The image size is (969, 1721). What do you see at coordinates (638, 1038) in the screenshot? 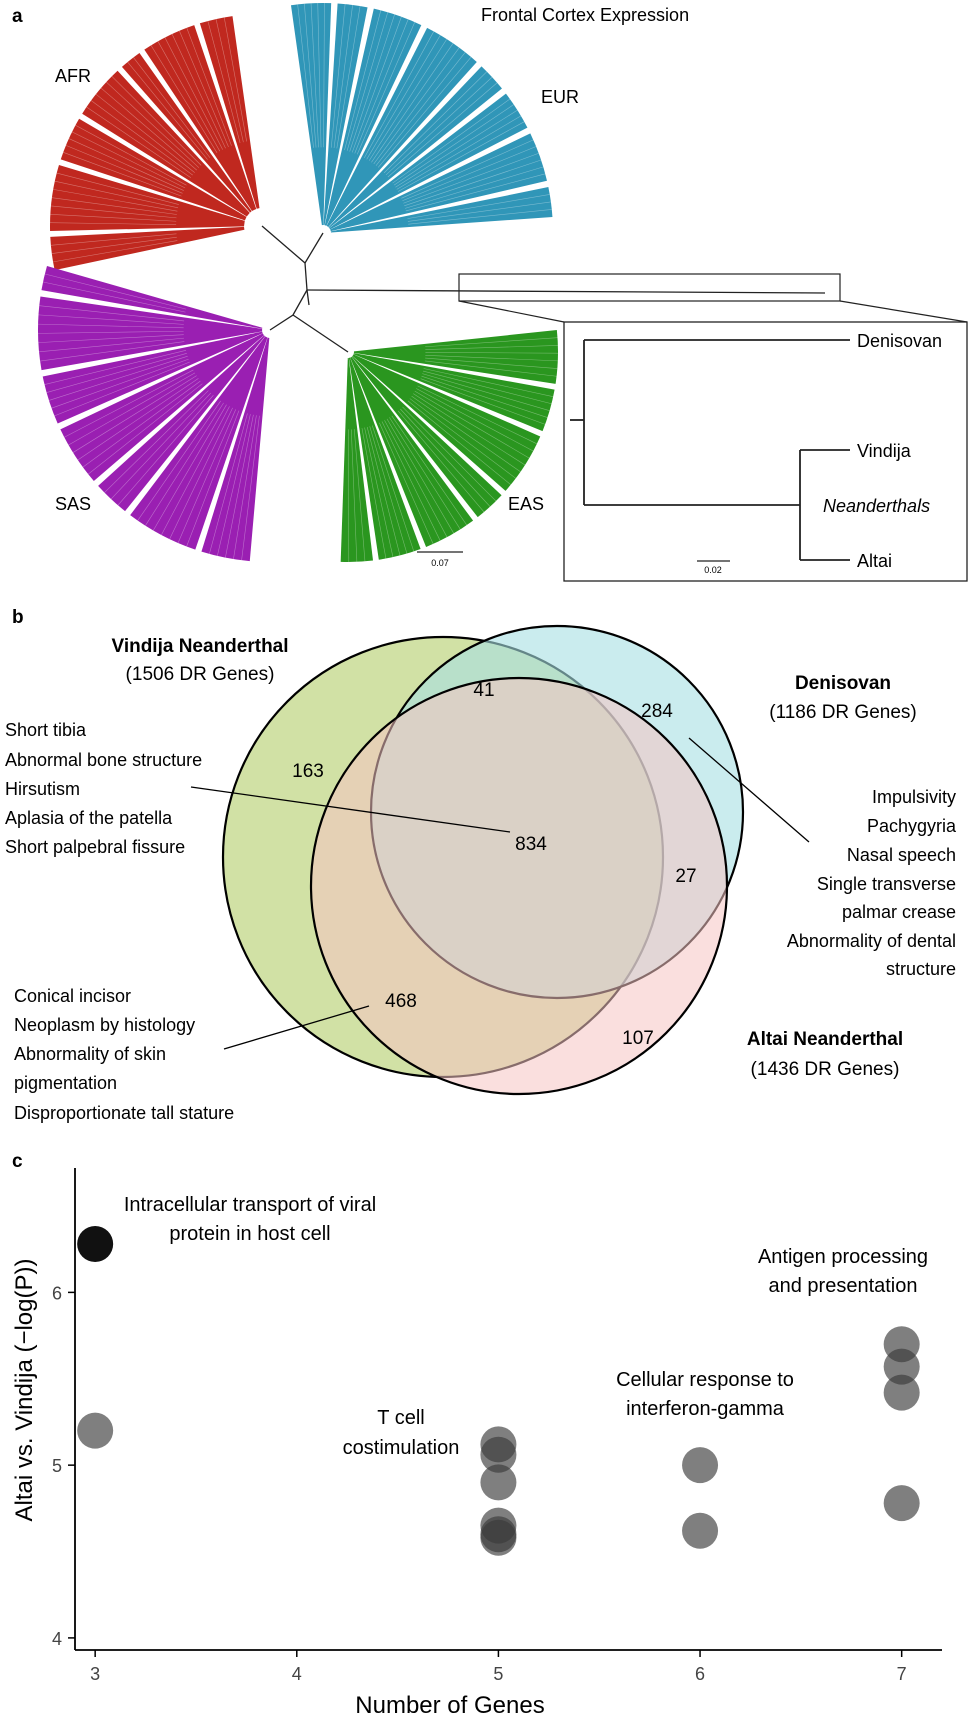
I see `count-altai-only: 107` at bounding box center [638, 1038].